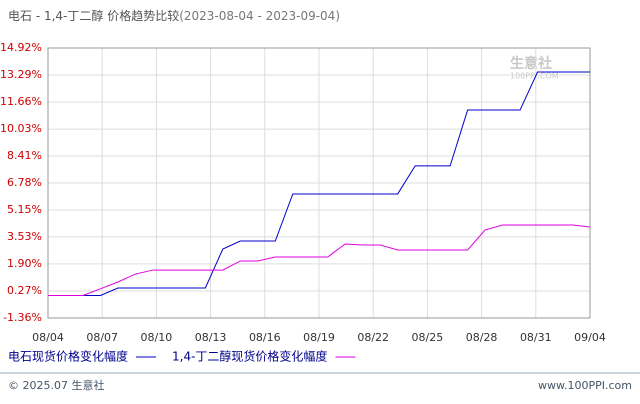  What do you see at coordinates (22, 317) in the screenshot?
I see `y-tick-label: -1.36%` at bounding box center [22, 317].